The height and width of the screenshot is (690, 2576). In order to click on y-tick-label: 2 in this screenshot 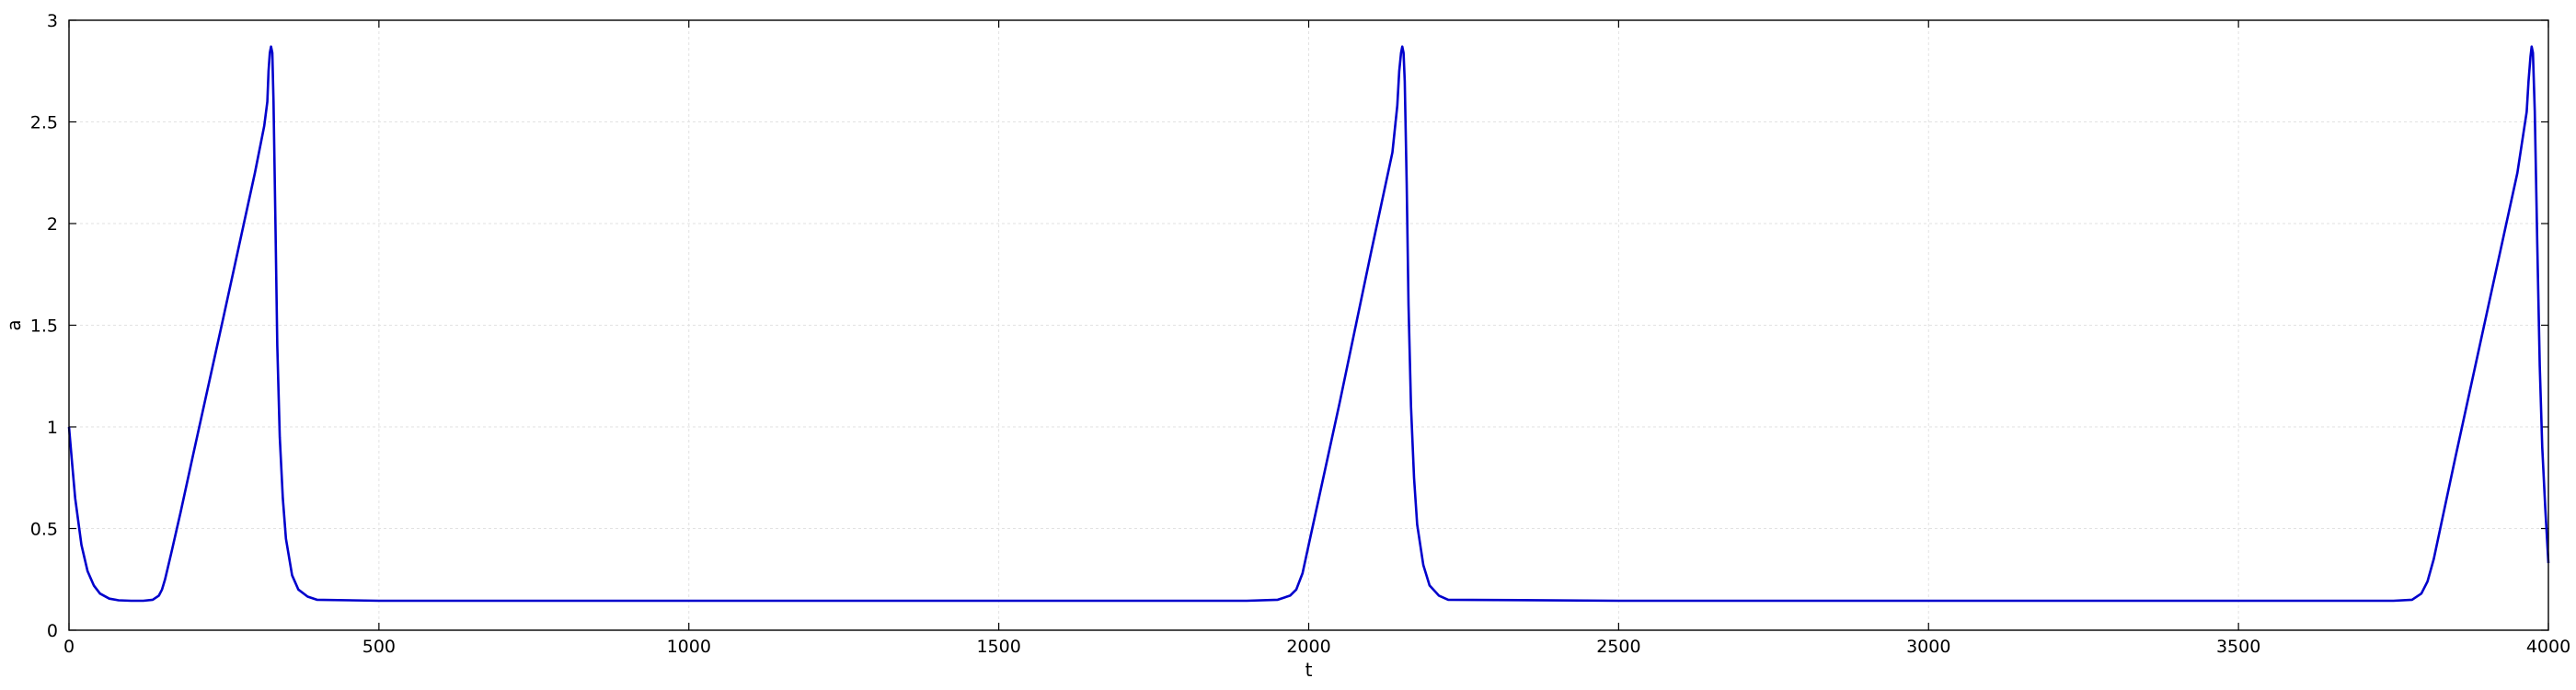, I will do `click(52, 224)`.